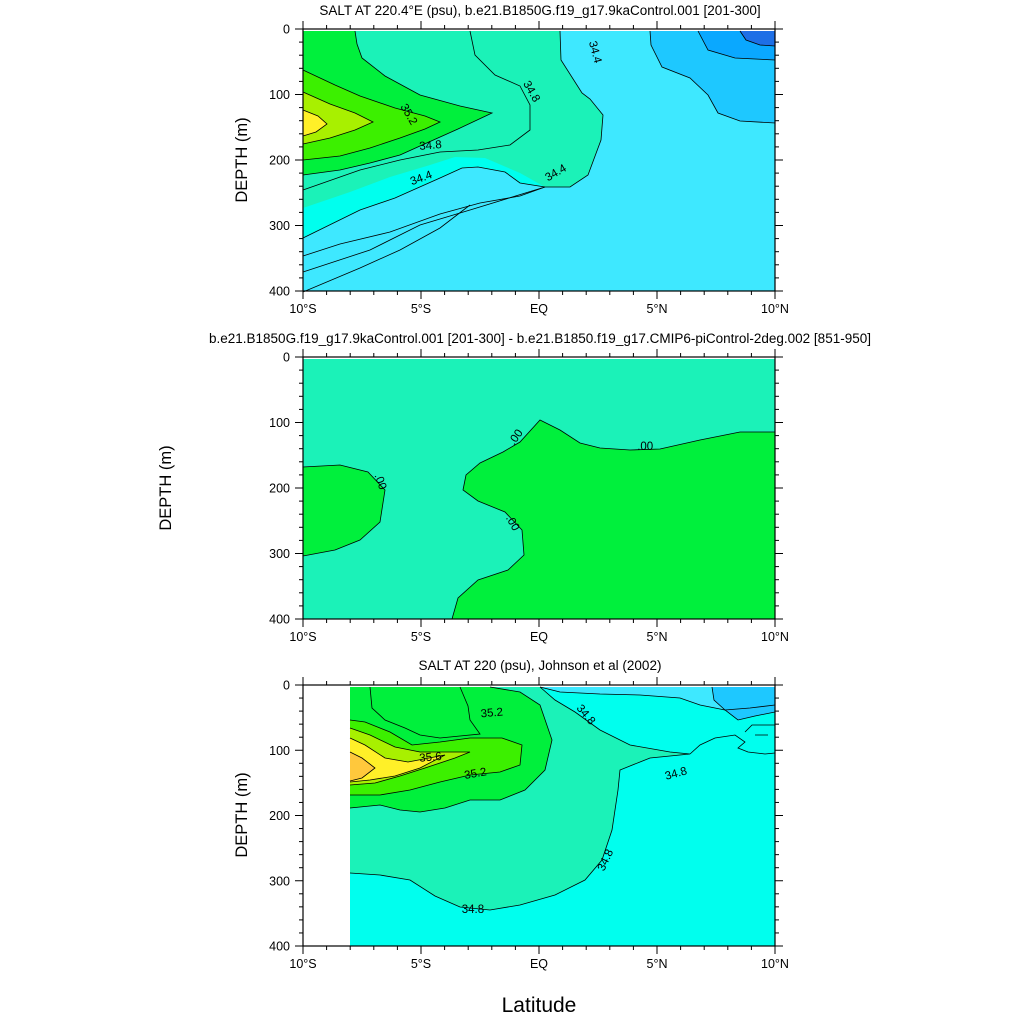 This screenshot has height=1024, width=1024. What do you see at coordinates (279, 423) in the screenshot?
I see `p2-ytick-label: 100` at bounding box center [279, 423].